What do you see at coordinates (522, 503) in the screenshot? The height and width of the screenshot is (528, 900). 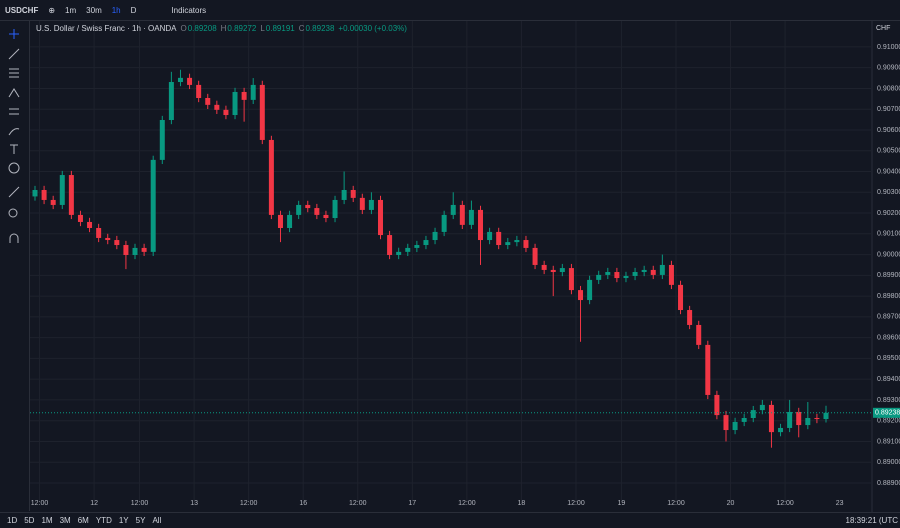 I see `x-tick-label: 18` at bounding box center [522, 503].